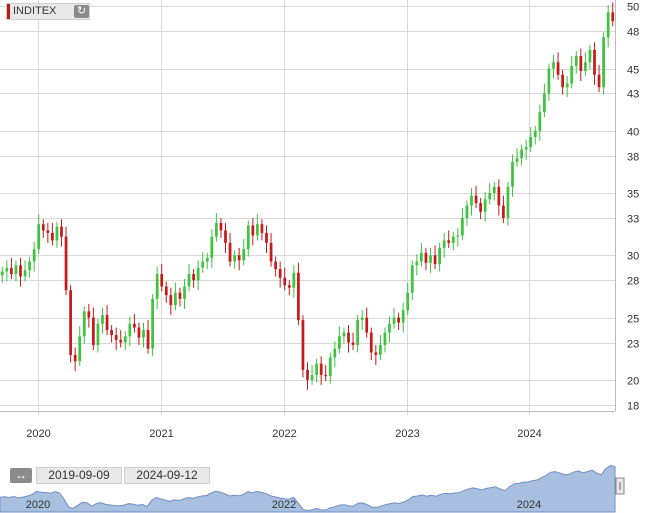 The width and height of the screenshot is (652, 513). I want to click on y-tick-label: 50, so click(633, 8).